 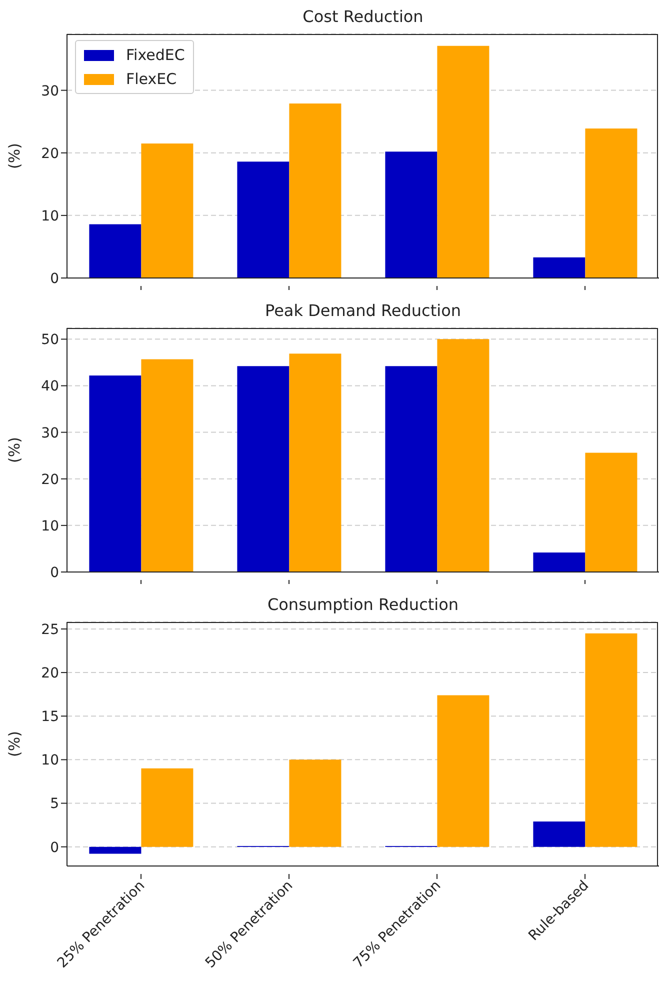 What do you see at coordinates (151, 79) in the screenshot?
I see `legend-label: FlexEC` at bounding box center [151, 79].